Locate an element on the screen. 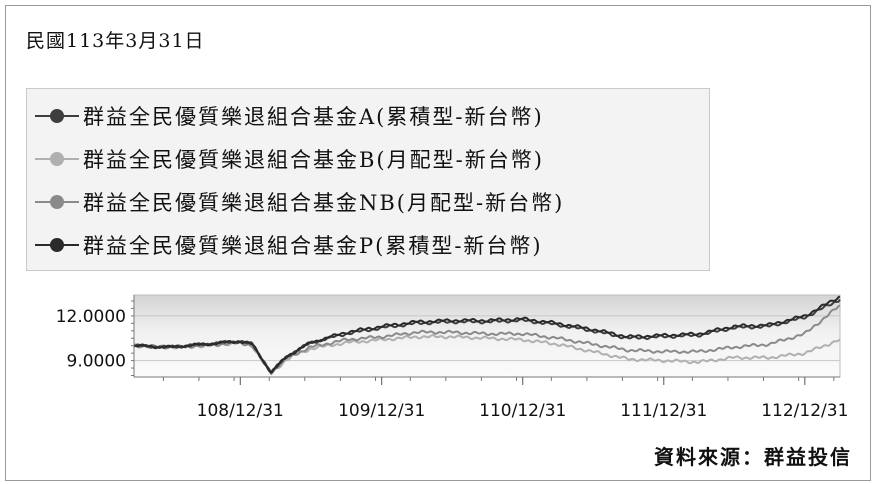 This screenshot has width=878, height=484. x-tick-label: 112/12/31 is located at coordinates (804, 411).